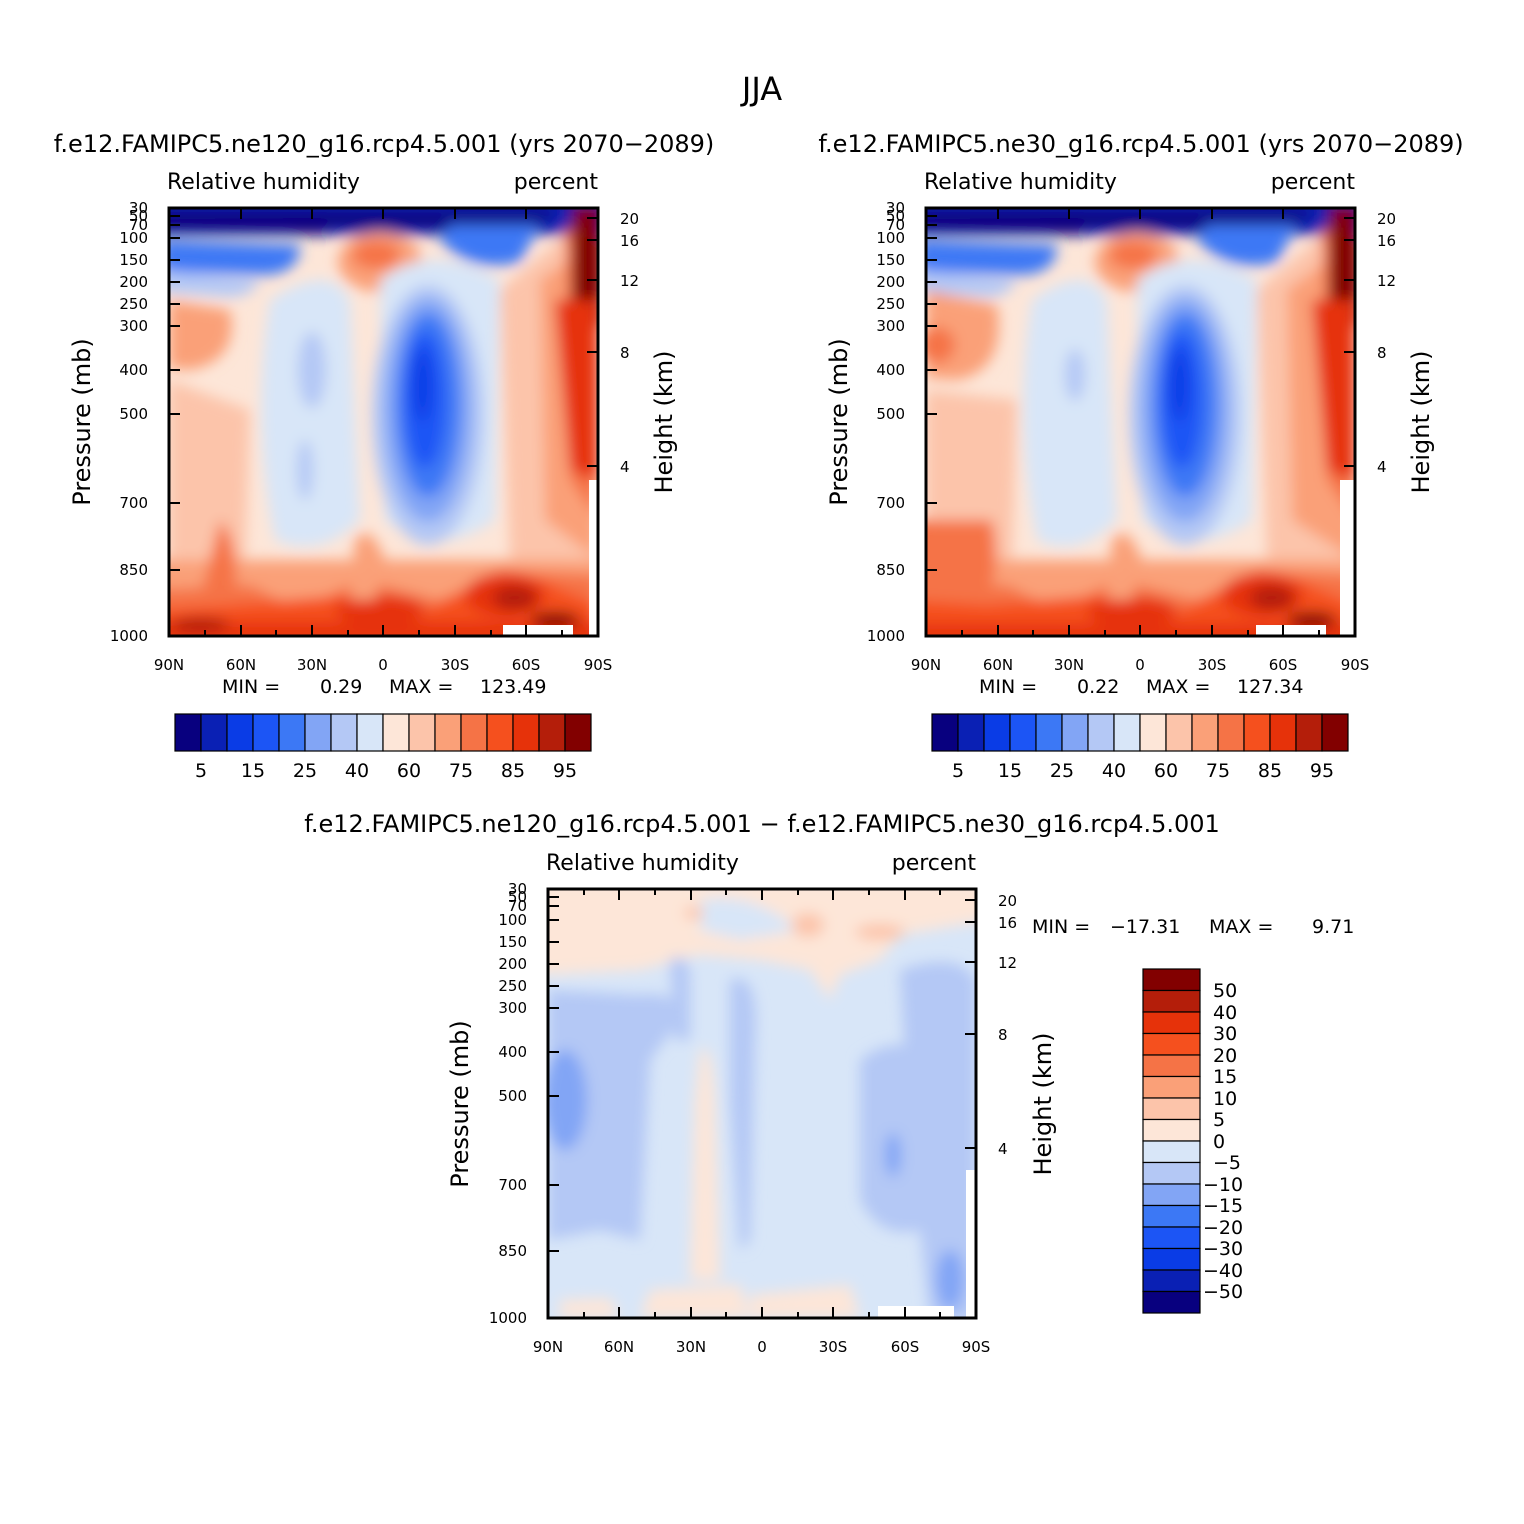  What do you see at coordinates (613, 343) in the screenshot?
I see `y2-axis-height: 20 16 12 8 4` at bounding box center [613, 343].